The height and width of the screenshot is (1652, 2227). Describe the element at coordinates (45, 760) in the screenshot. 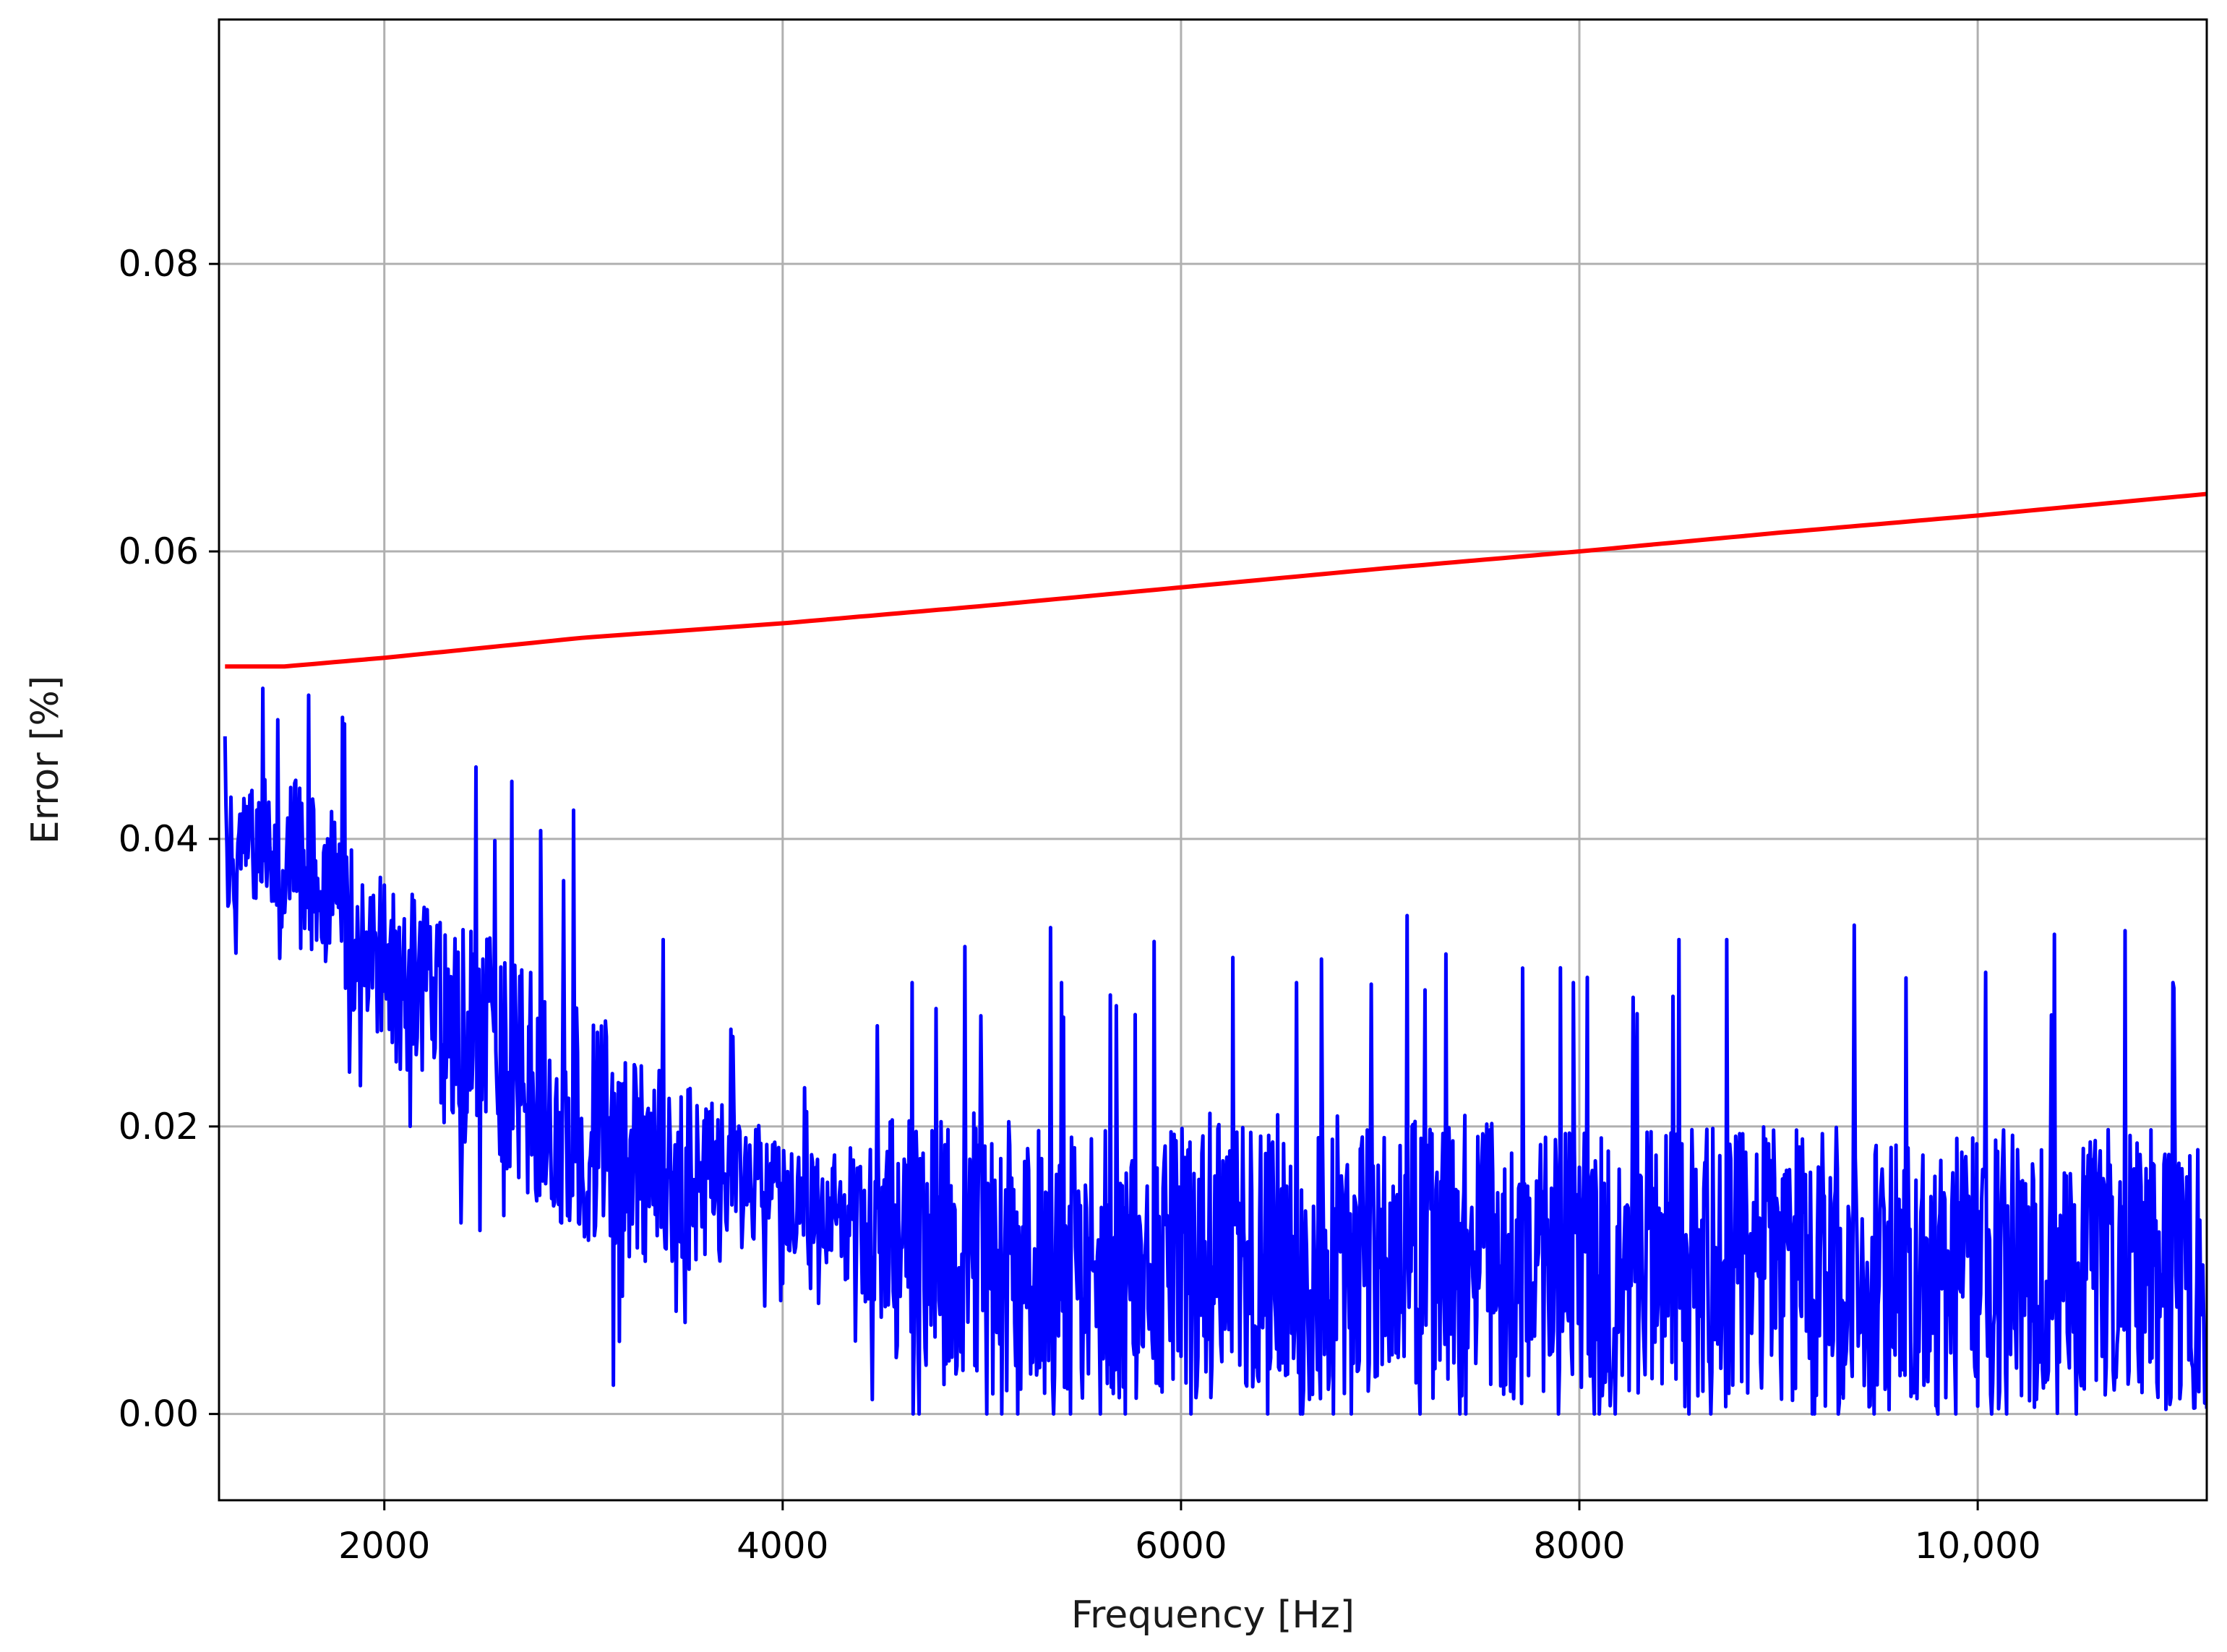

I see `y-axis-label: Error [%]` at that location.